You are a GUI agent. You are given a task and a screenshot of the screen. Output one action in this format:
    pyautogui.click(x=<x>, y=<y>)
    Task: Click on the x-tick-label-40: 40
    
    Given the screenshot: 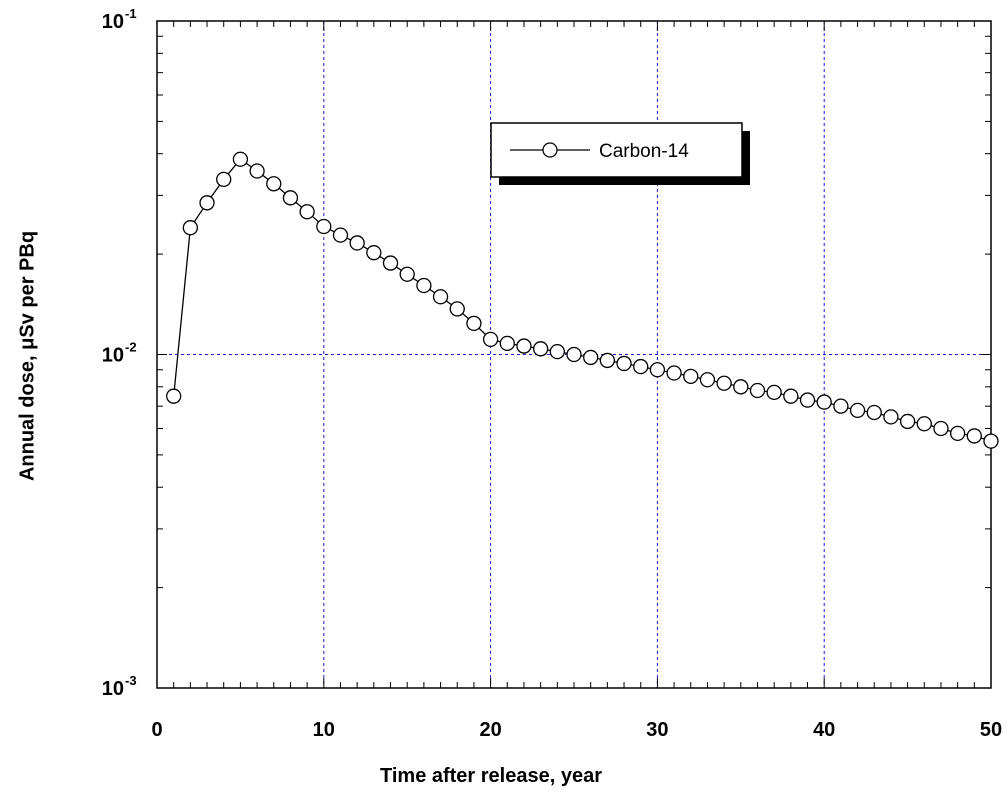 What is the action you would take?
    pyautogui.click(x=824, y=730)
    